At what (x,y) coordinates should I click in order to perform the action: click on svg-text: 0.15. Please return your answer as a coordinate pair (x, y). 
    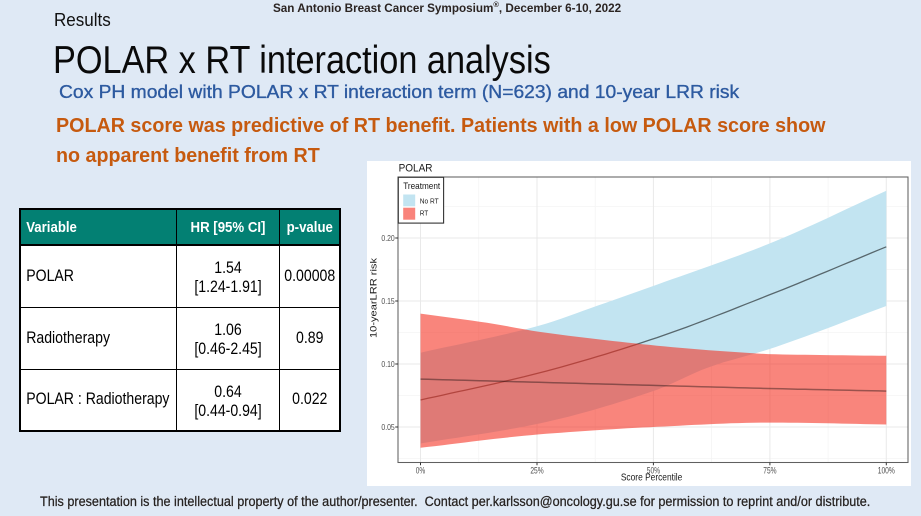
    Looking at the image, I should click on (387, 301).